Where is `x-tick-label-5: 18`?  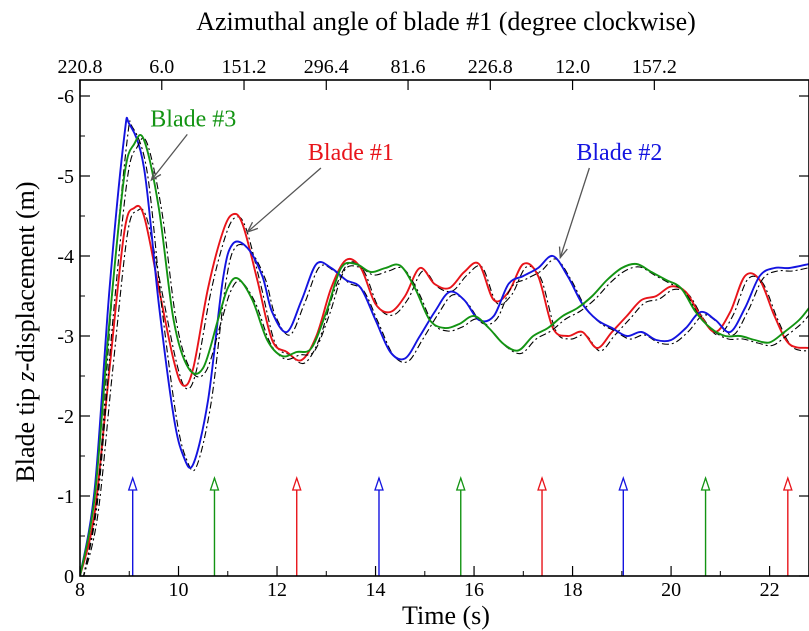
x-tick-label-5: 18 is located at coordinates (573, 590).